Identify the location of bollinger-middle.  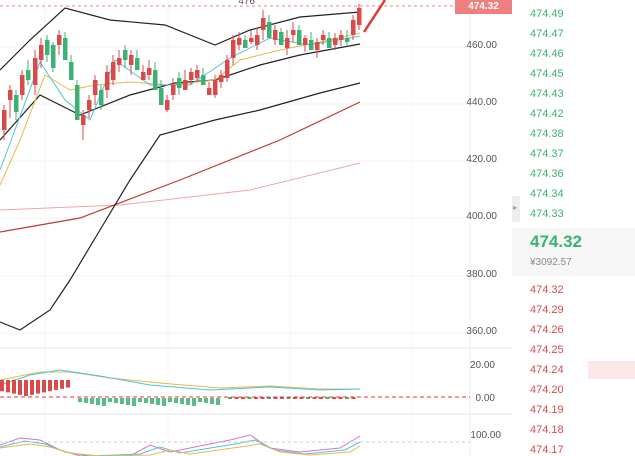
(180, 92).